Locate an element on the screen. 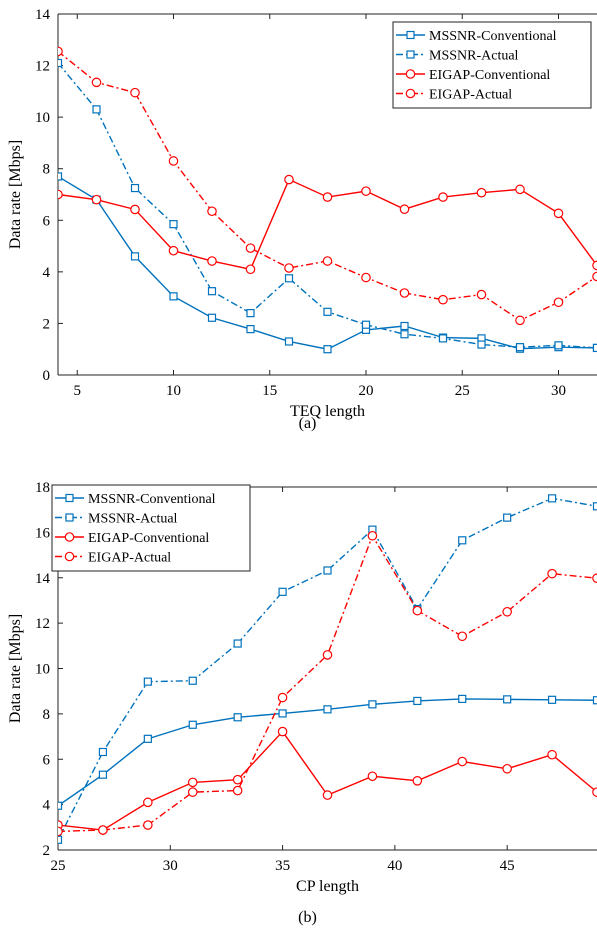 Image resolution: width=597 pixels, height=933 pixels. chart-b-legend-label-eigap-actual: EIGAP-Actual is located at coordinates (129, 558).